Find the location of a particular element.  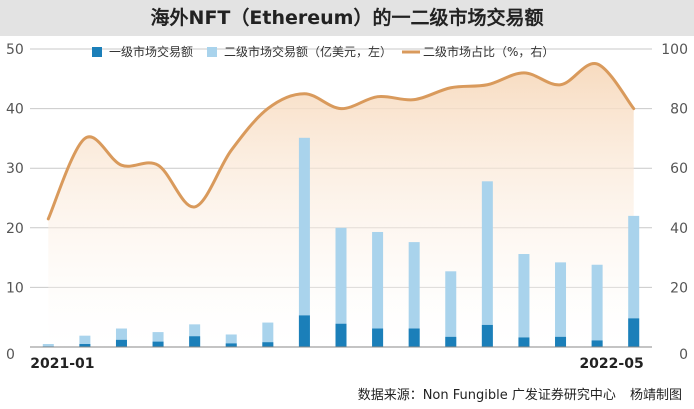

left-tick-label: 10 is located at coordinates (15, 288).